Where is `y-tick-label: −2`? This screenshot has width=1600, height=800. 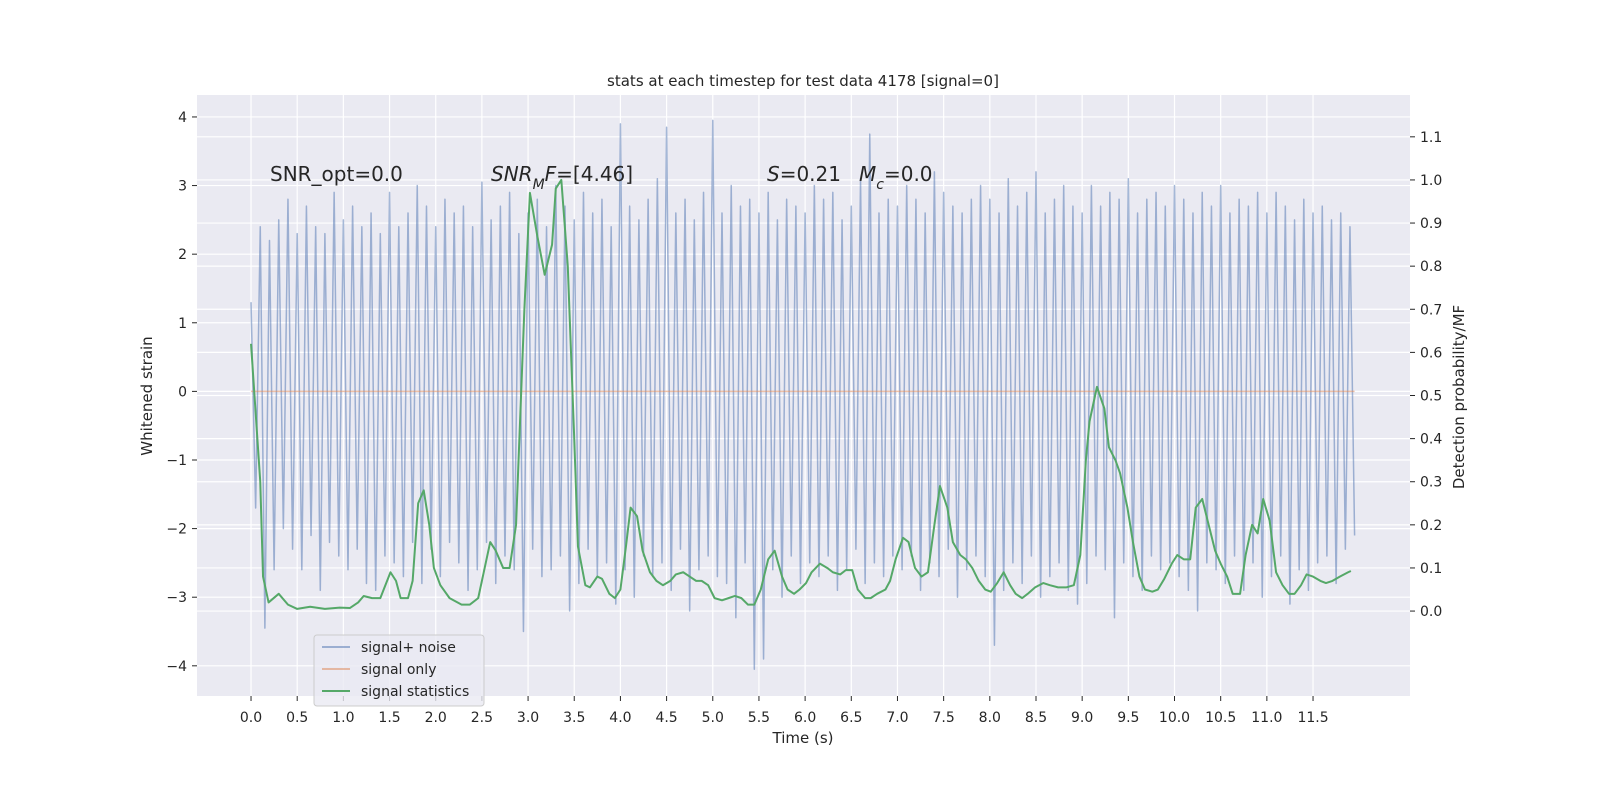 y-tick-label: −2 is located at coordinates (176, 530).